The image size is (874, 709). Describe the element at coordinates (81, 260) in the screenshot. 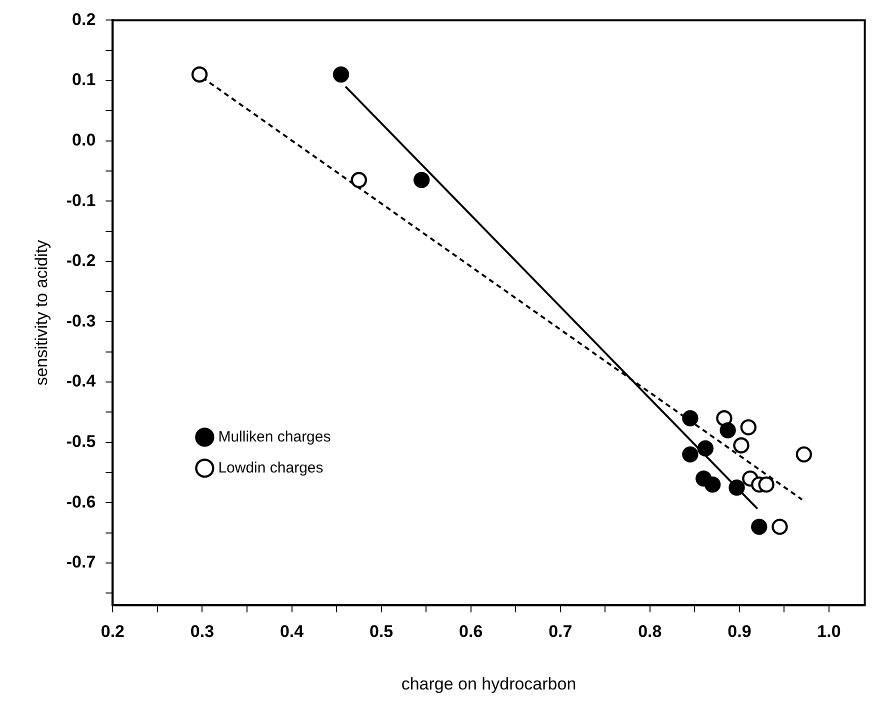

I see `y-tick-label: -0.2` at that location.